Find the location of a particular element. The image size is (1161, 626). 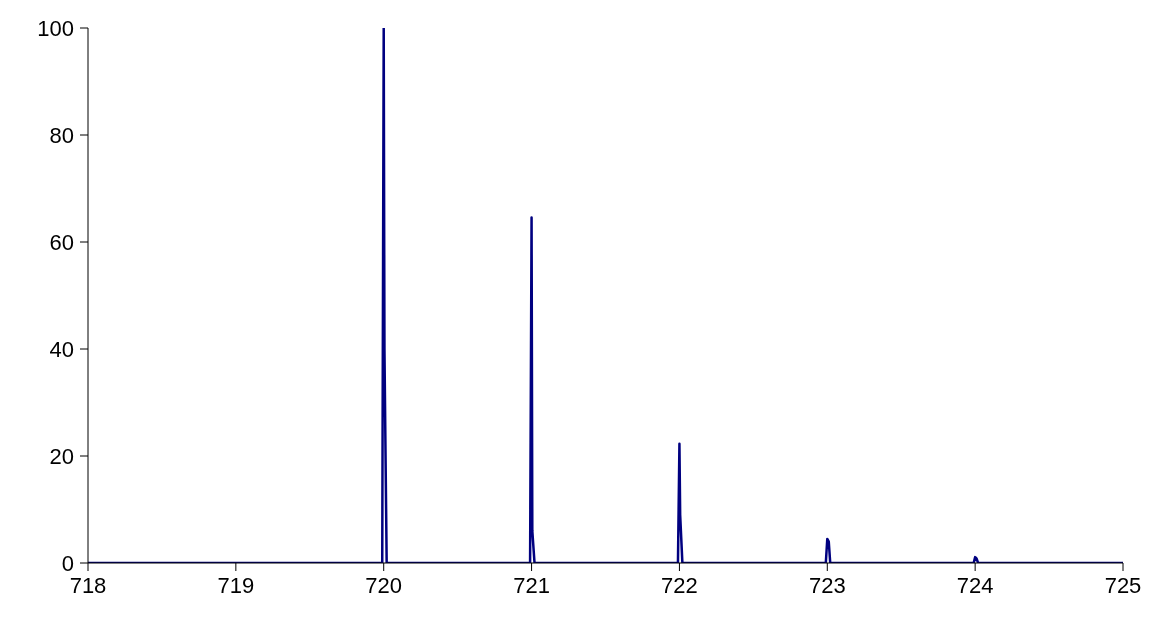

y-tick-label: 80 is located at coordinates (61, 135).